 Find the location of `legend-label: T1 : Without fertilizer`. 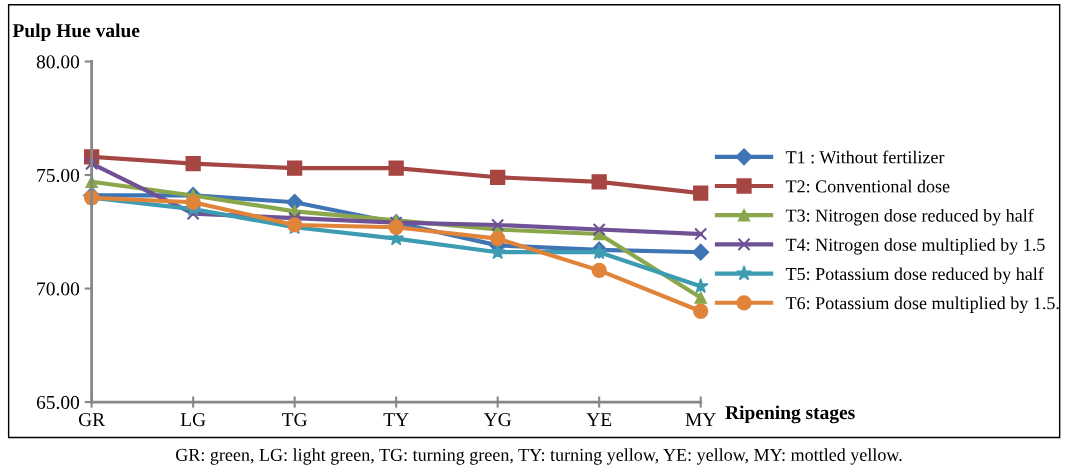

legend-label: T1 : Without fertilizer is located at coordinates (865, 157).